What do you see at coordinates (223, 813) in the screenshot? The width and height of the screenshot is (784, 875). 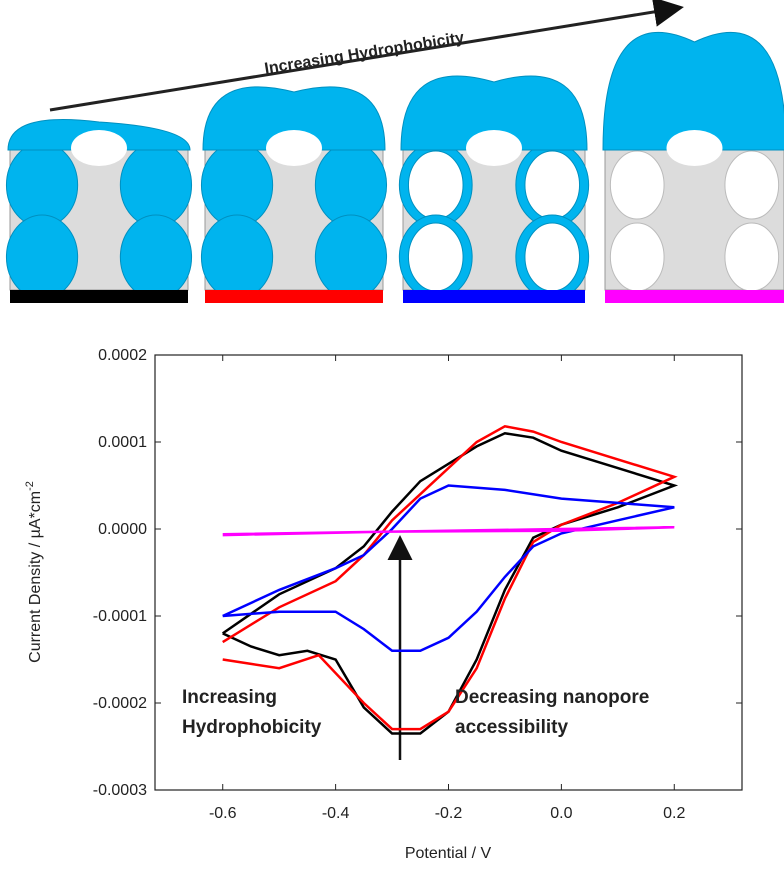 I see `x-tick-label: -0.6` at bounding box center [223, 813].